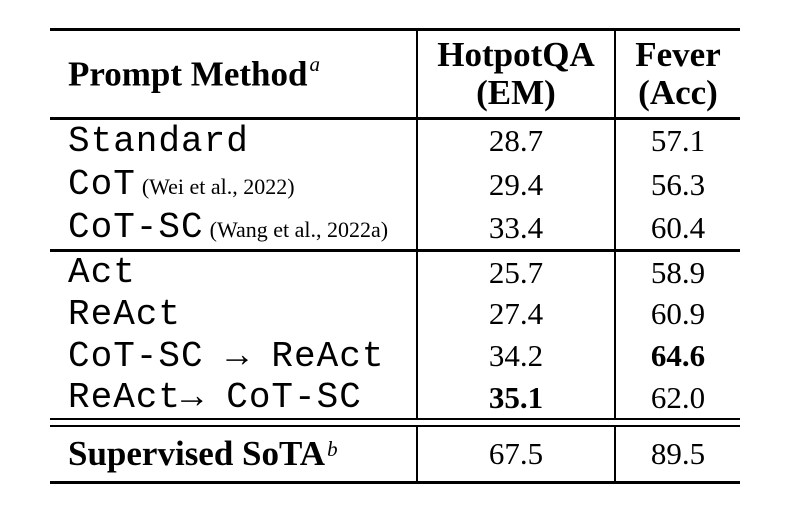 The image size is (787, 515). I want to click on table-row-cot-sc: CoT-SC (Wang et al., 2022a) 33.4 60.4, so click(395, 228).